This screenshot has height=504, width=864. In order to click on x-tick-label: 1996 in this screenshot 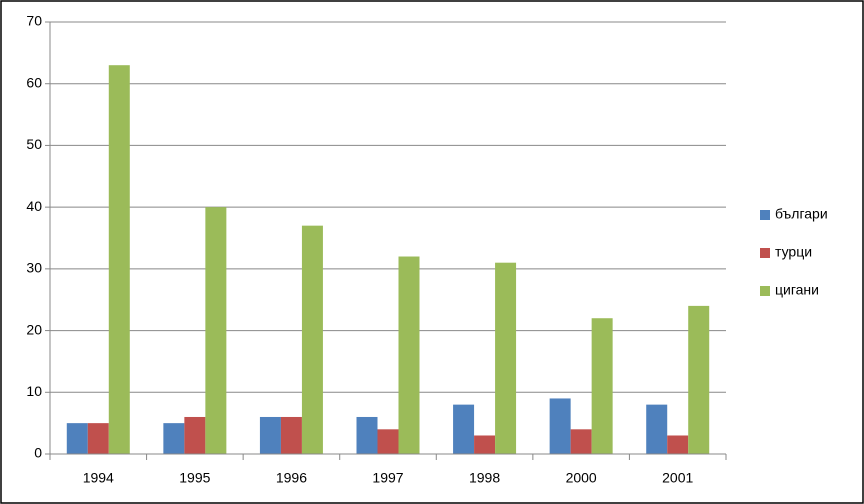, I will do `click(291, 478)`.